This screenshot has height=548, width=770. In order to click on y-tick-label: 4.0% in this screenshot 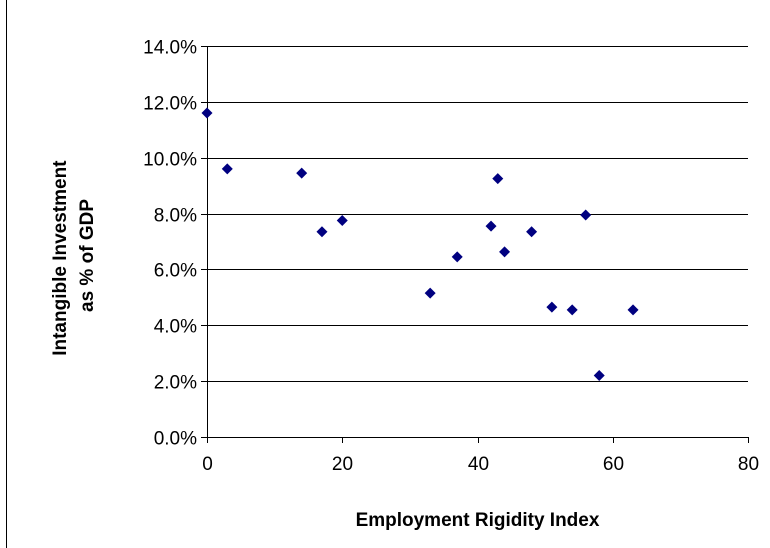, I will do `click(175, 327)`.